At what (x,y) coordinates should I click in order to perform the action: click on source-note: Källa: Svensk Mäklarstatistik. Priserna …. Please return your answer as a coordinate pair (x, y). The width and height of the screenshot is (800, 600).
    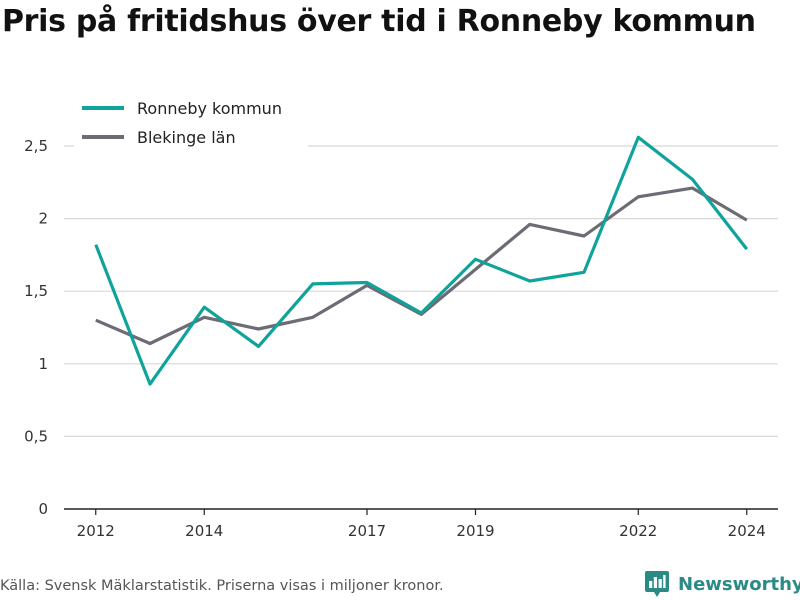
    Looking at the image, I should click on (222, 586).